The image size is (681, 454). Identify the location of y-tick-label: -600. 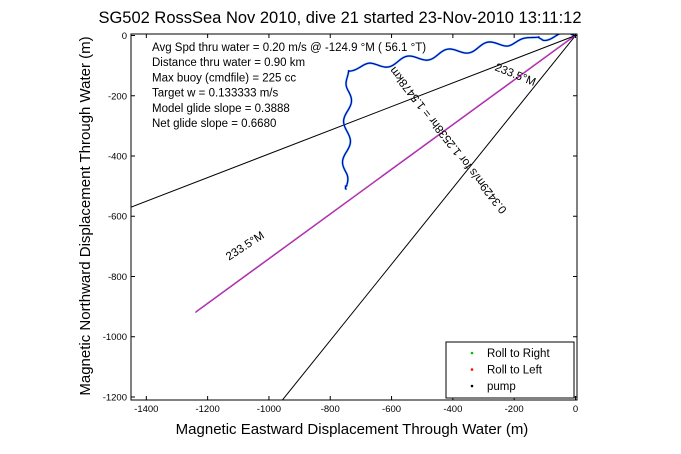
(117, 217).